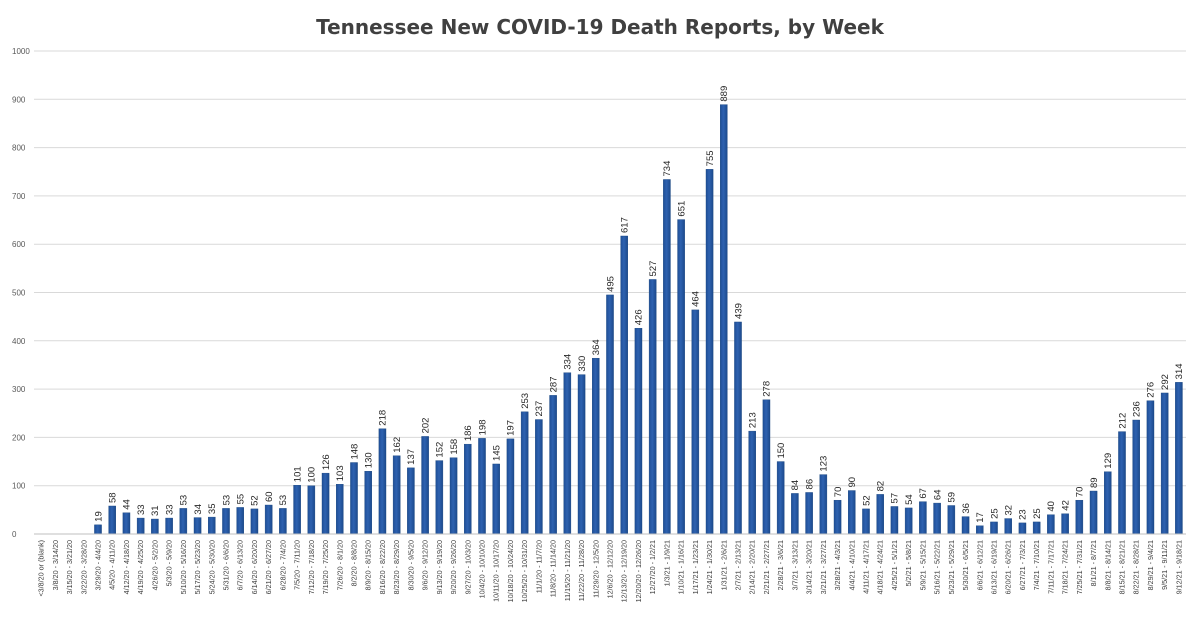 The width and height of the screenshot is (1200, 622). What do you see at coordinates (14, 534) in the screenshot?
I see `y-tick-label: 0` at bounding box center [14, 534].